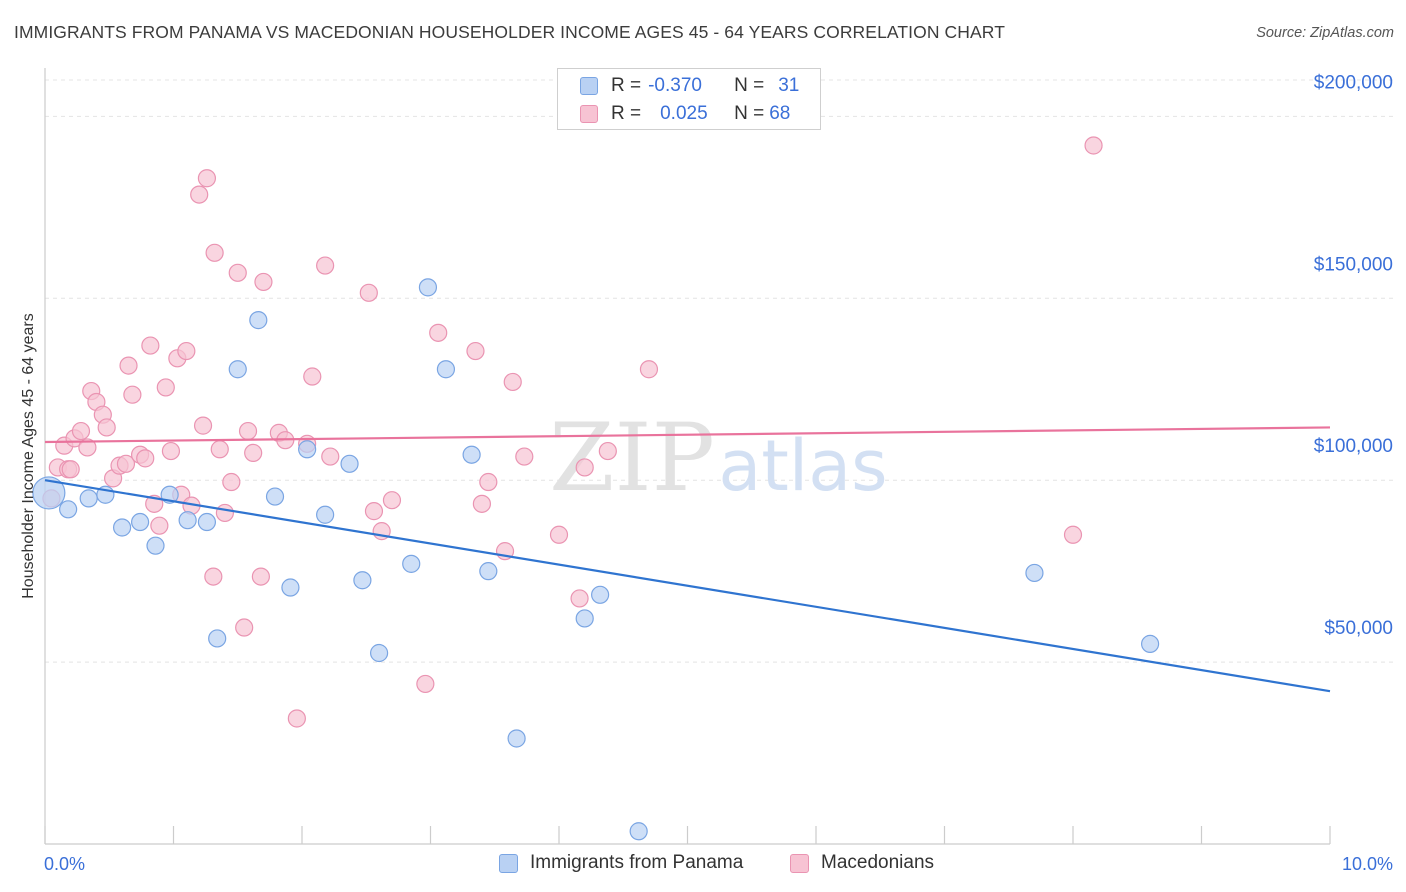 The width and height of the screenshot is (1406, 892). What do you see at coordinates (689, 86) in the screenshot?
I see `legend-row-panama: R = -0.370 N = 31` at bounding box center [689, 86].